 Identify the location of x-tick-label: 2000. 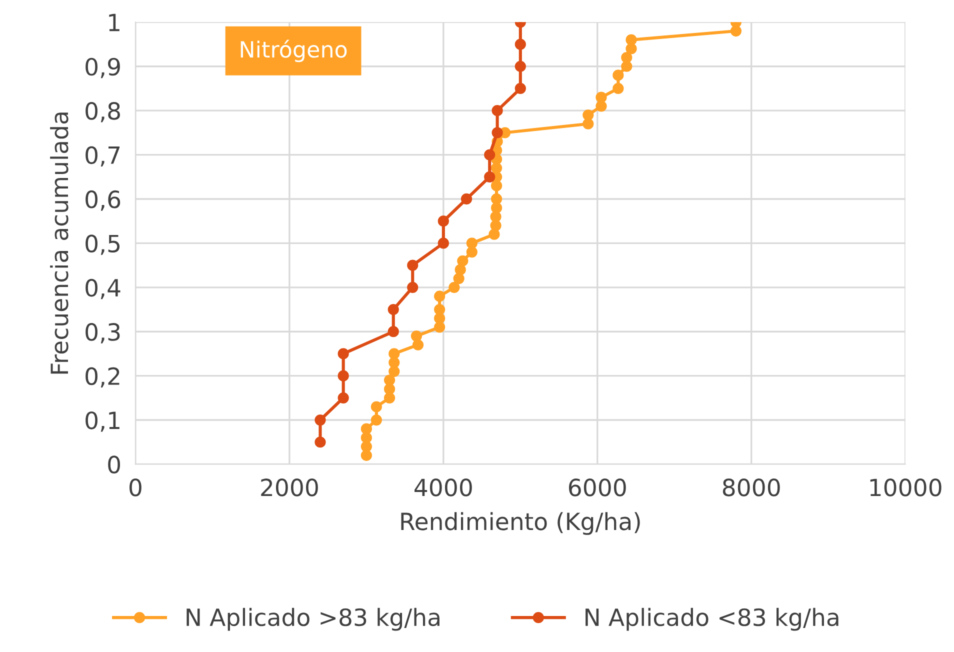
(289, 487).